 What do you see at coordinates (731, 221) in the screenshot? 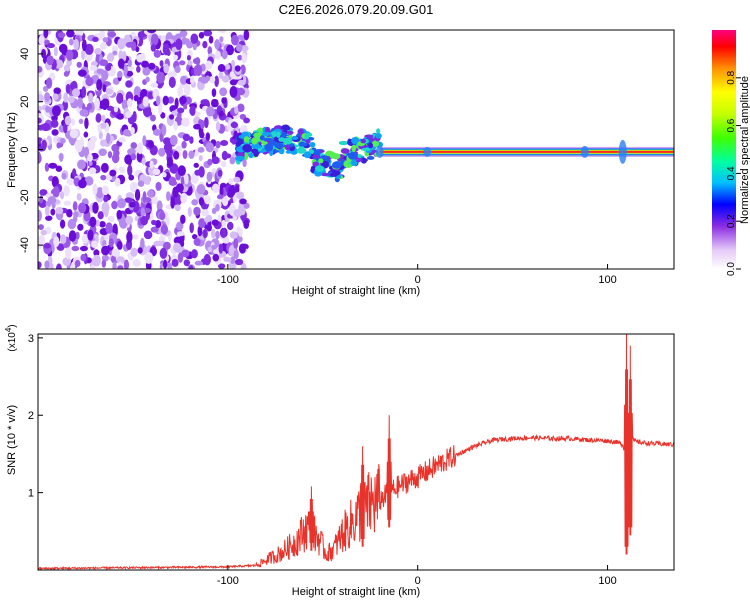
I see `colorbar-tick-label: 0.2` at bounding box center [731, 221].